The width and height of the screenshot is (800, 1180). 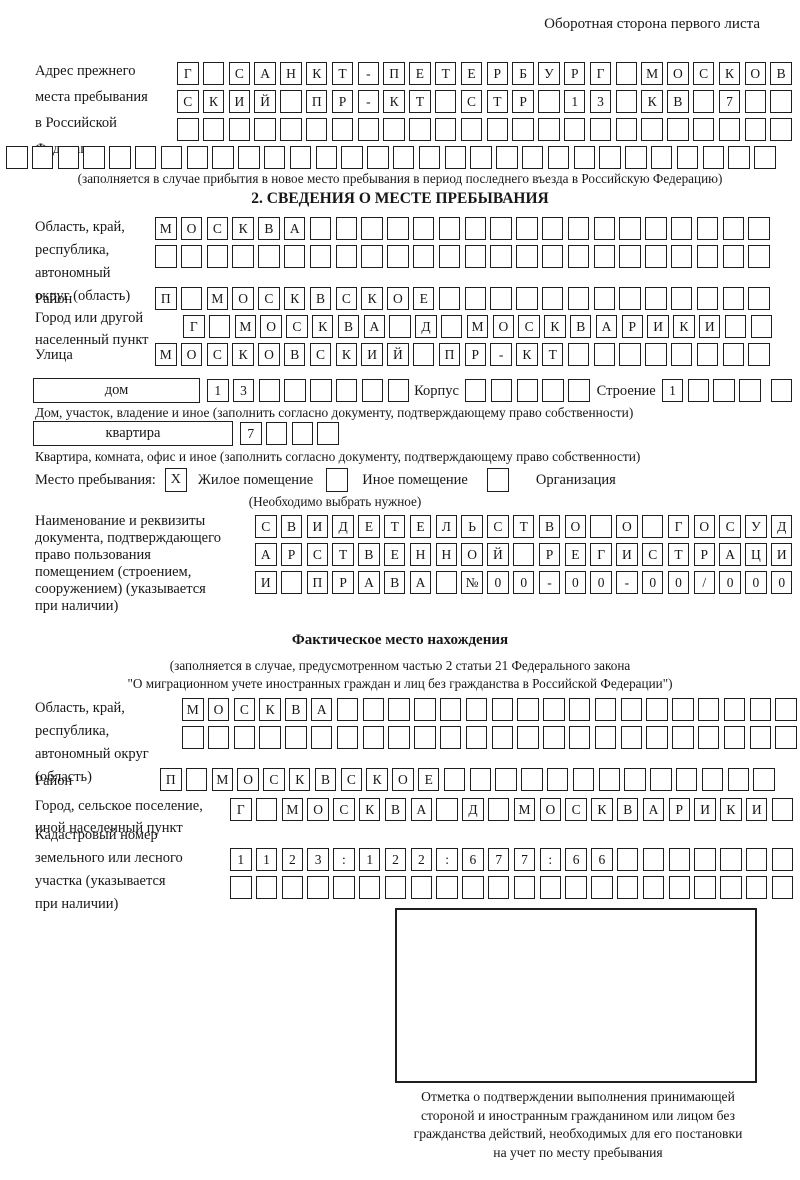 What do you see at coordinates (374, 326) in the screenshot?
I see `char-cell: А` at bounding box center [374, 326].